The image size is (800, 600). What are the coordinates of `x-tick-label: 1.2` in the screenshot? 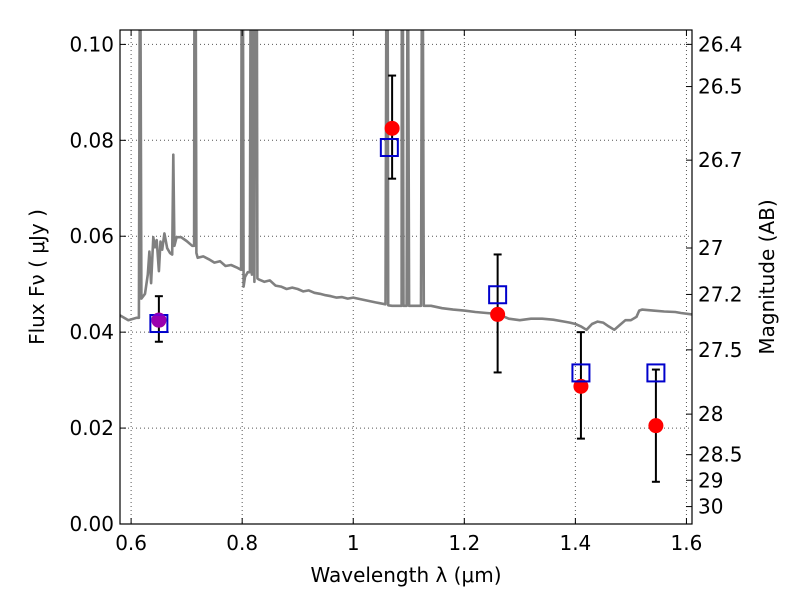 It's located at (464, 543).